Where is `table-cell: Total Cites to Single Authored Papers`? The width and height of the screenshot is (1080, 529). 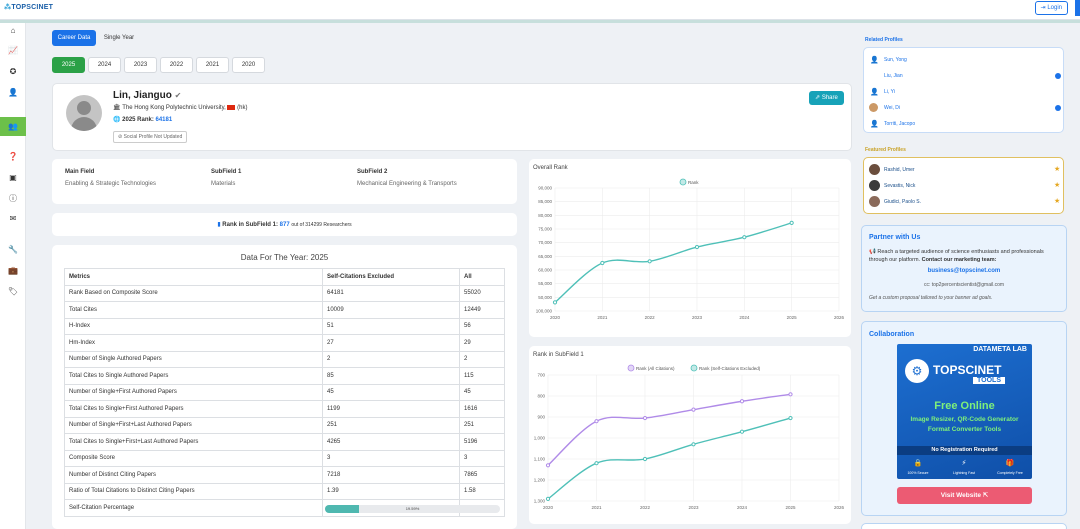 table-cell: Total Cites to Single Authored Papers is located at coordinates (193, 376).